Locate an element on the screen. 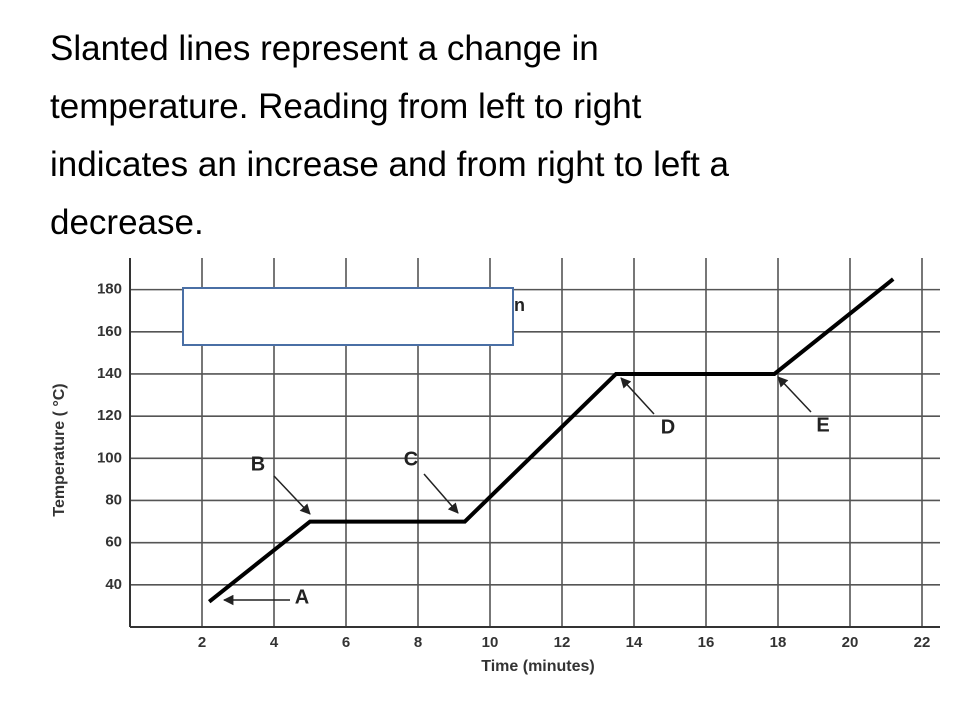 The height and width of the screenshot is (720, 960). y-tick-label: 60 is located at coordinates (113, 542).